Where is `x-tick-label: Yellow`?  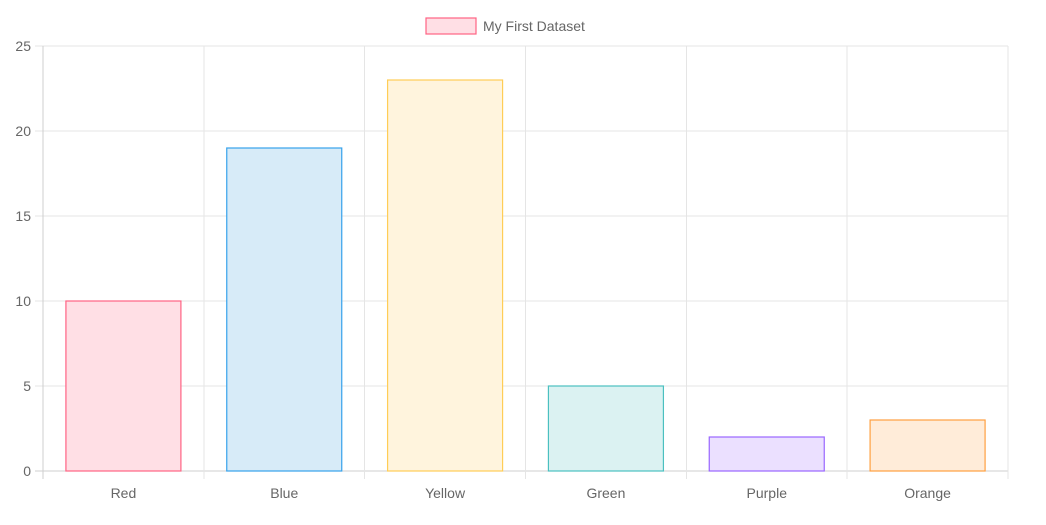 x-tick-label: Yellow is located at coordinates (445, 493).